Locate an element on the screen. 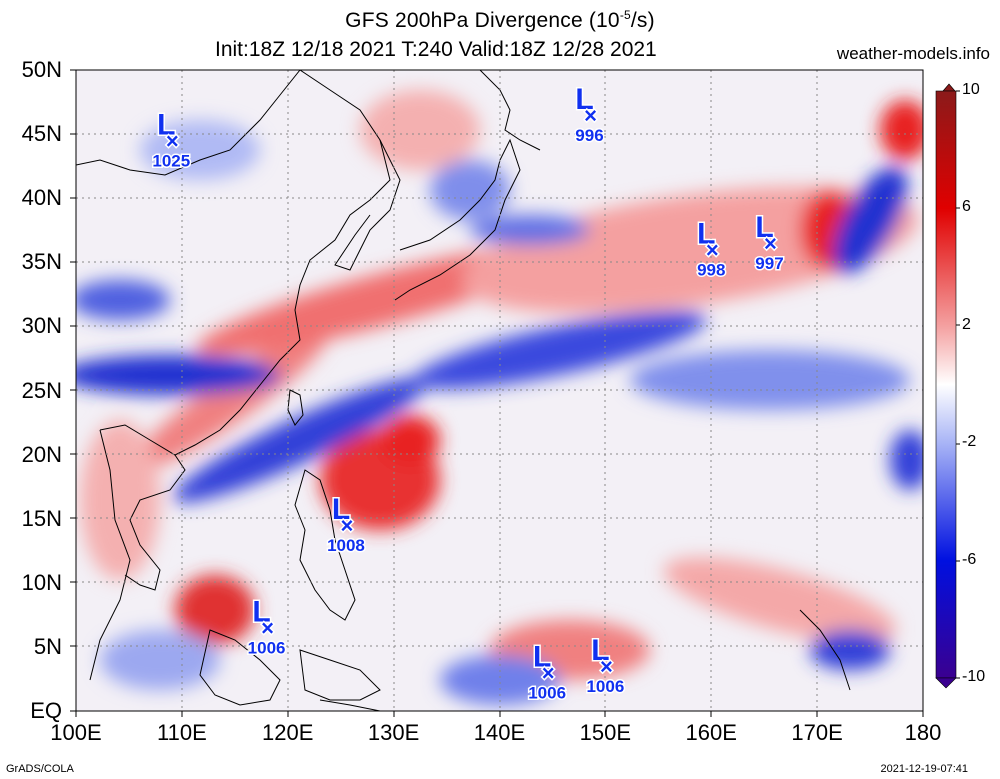 This screenshot has height=779, width=1000. low-pressure-value: 1025 is located at coordinates (171, 161).